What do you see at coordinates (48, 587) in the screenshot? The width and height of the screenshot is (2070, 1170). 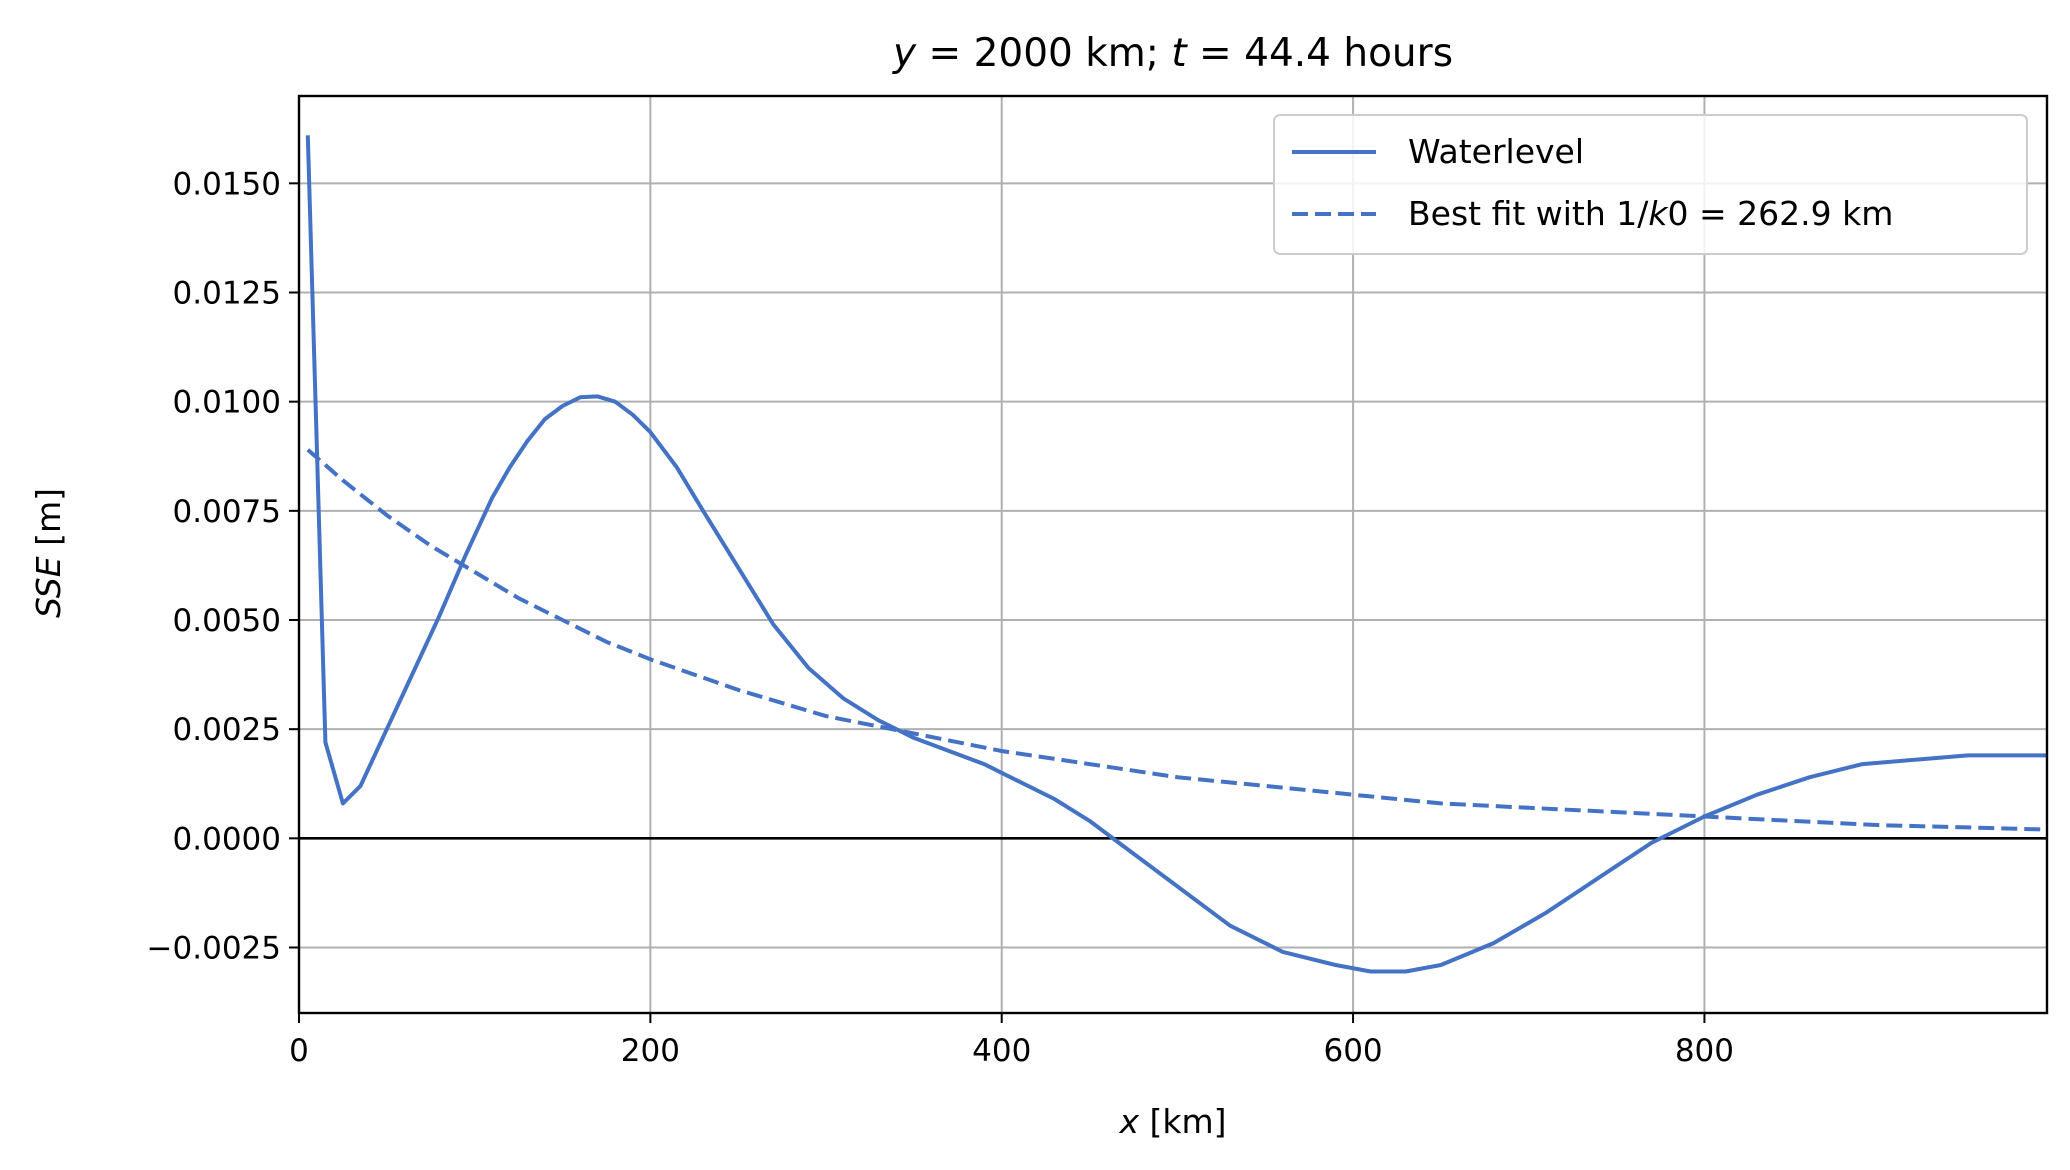 I see `y-axis-var: SSE` at bounding box center [48, 587].